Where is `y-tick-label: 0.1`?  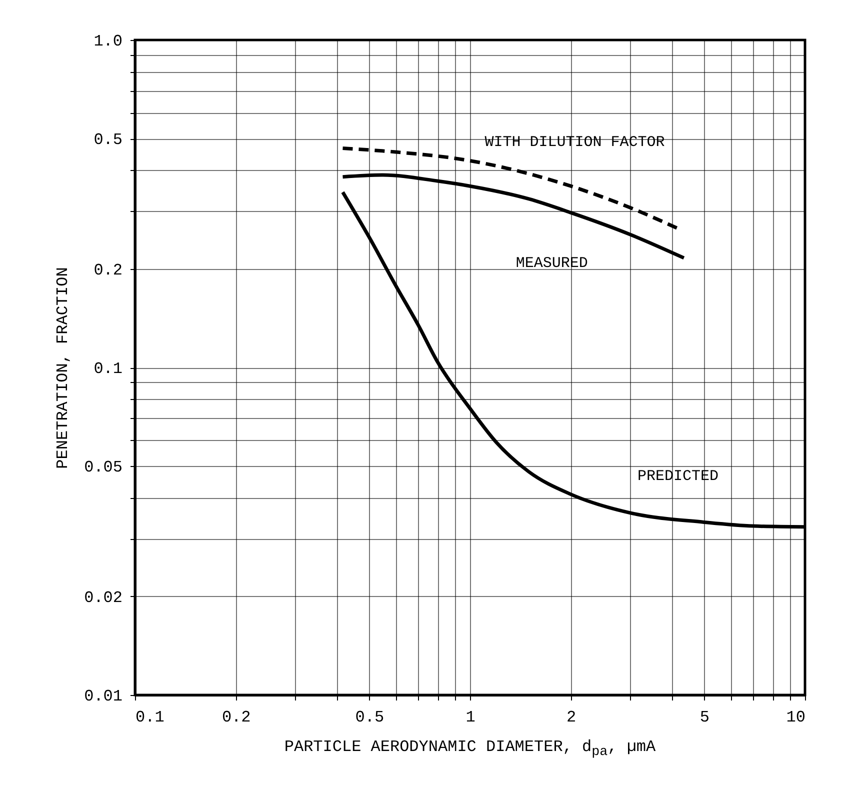
y-tick-label: 0.1 is located at coordinates (108, 369).